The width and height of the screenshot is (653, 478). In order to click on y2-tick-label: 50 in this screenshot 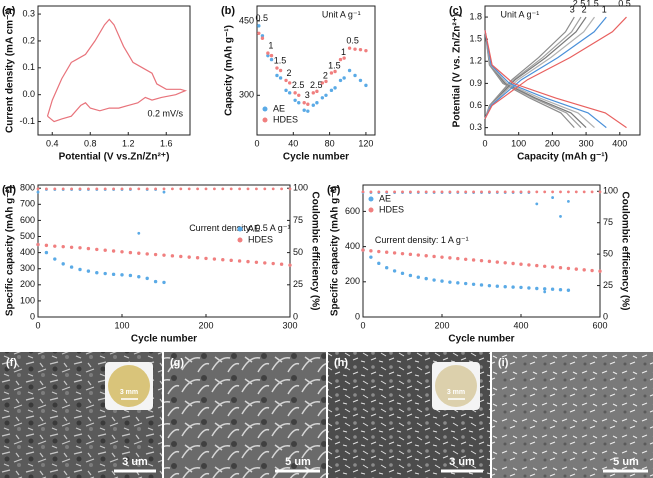, I will do `click(608, 254)`.